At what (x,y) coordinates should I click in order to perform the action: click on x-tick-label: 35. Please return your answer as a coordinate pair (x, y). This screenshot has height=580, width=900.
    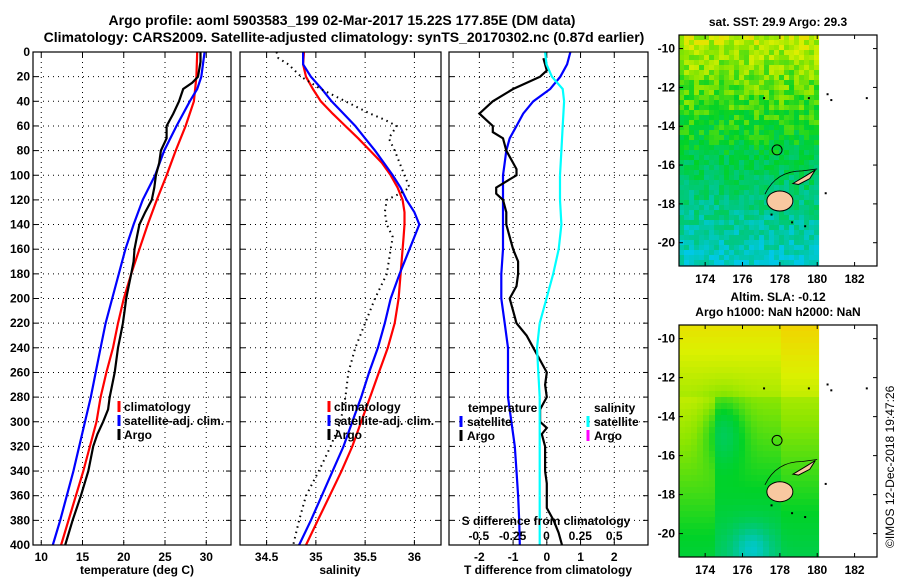
    Looking at the image, I should click on (316, 557).